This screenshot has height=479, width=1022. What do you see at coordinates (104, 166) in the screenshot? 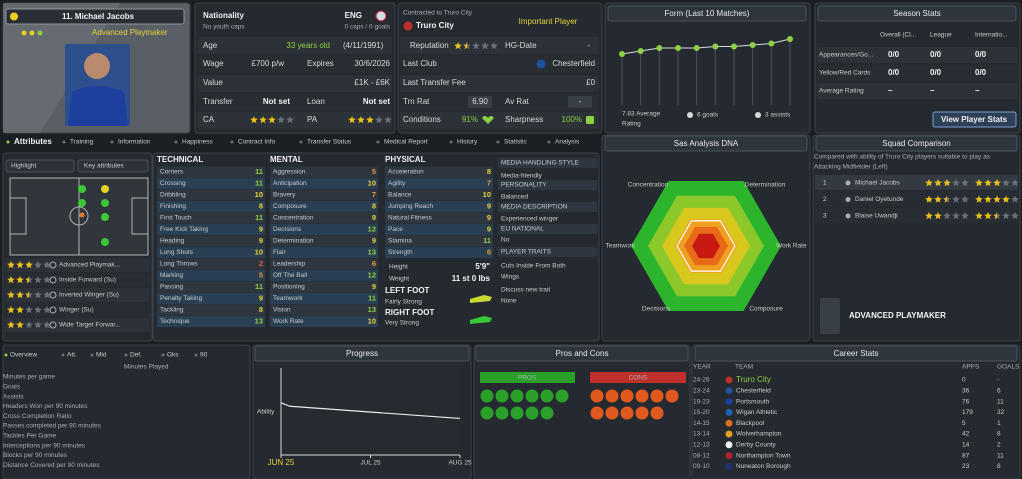
I see `dropdown: Key attributes` at bounding box center [104, 166].